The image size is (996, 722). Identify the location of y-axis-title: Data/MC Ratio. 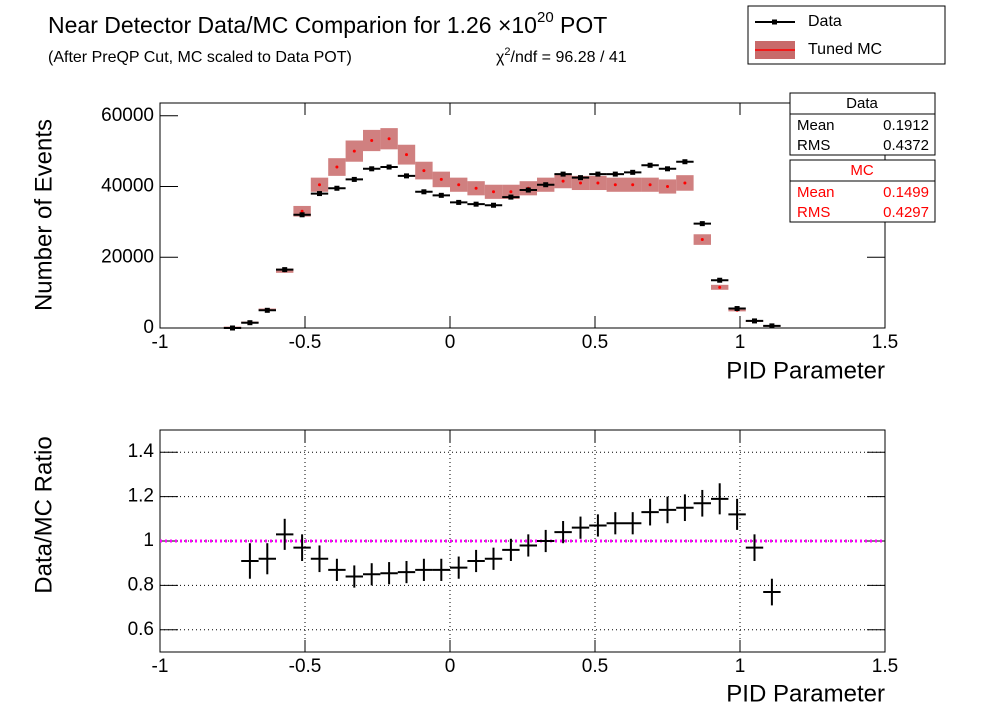
(43, 514).